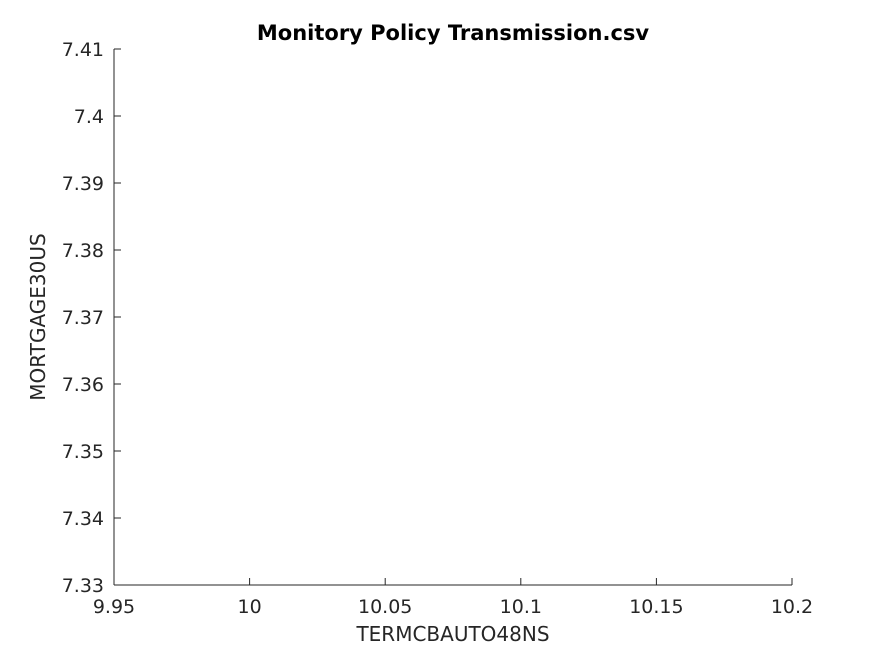 The width and height of the screenshot is (875, 656). Describe the element at coordinates (453, 598) in the screenshot. I see `x-axis-ticks: 9.95 10 10.05 10.1 10.15 10.2` at that location.